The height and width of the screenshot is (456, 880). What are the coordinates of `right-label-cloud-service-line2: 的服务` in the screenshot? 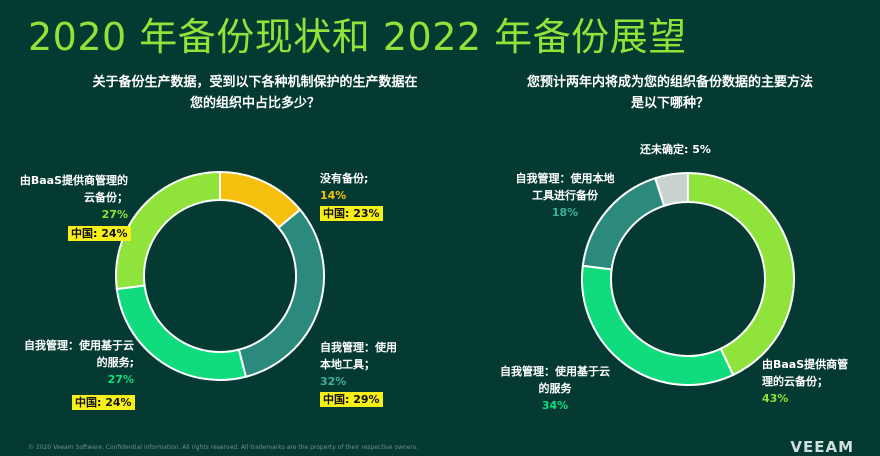 It's located at (555, 388).